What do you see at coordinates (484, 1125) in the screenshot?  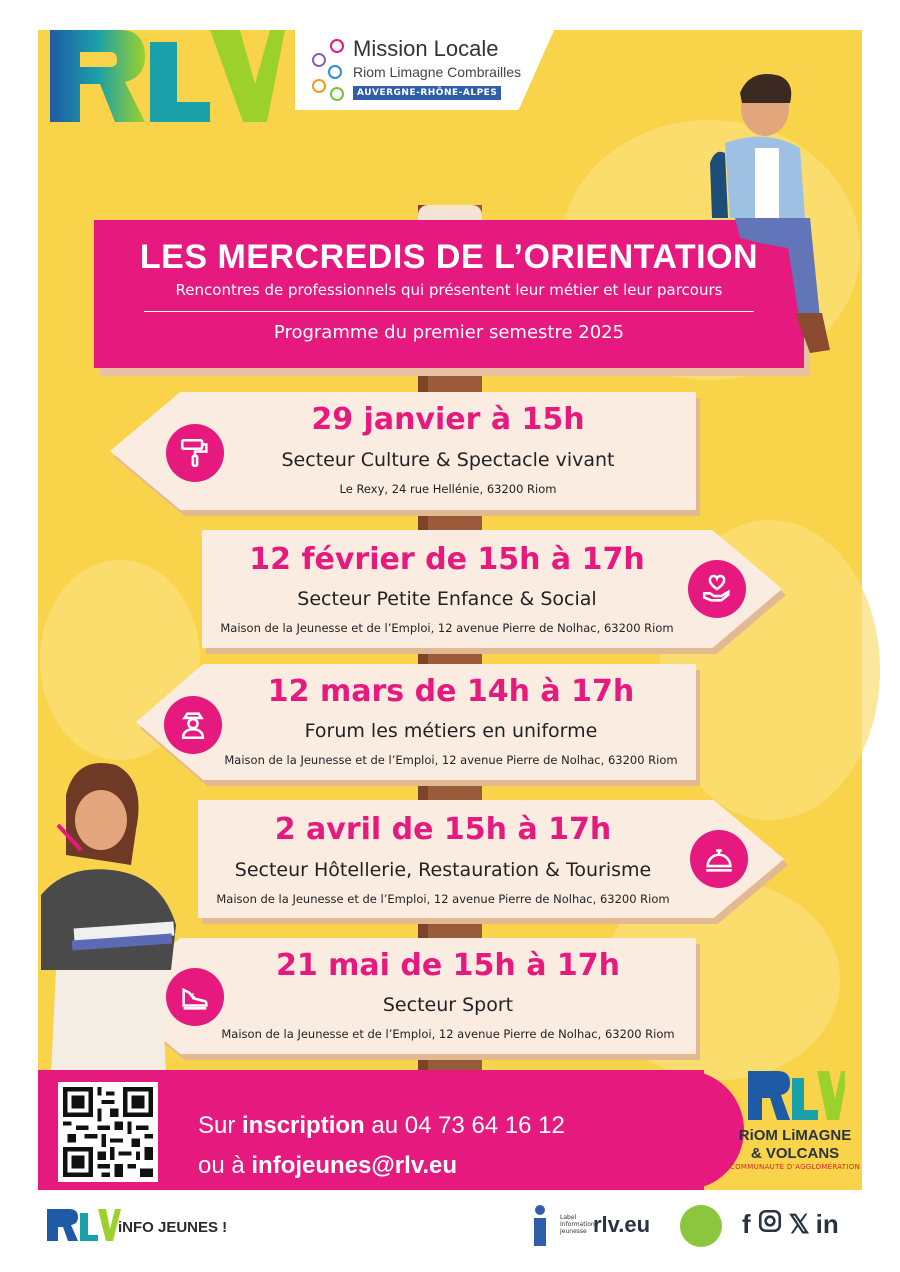 I see `phone-number: 04 73 64 16 12` at bounding box center [484, 1125].